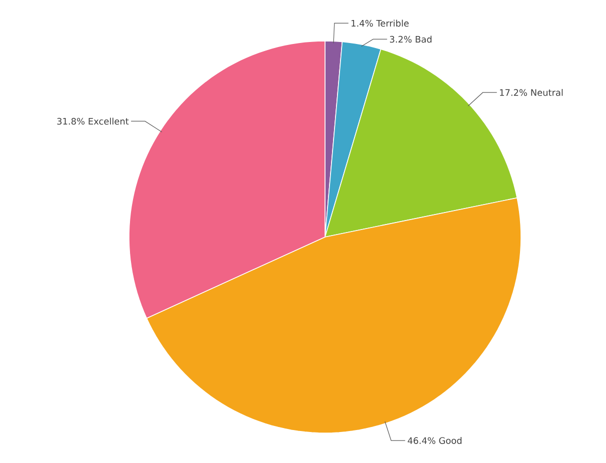  Describe the element at coordinates (450, 440) in the screenshot. I see `slice-label: Good` at that location.